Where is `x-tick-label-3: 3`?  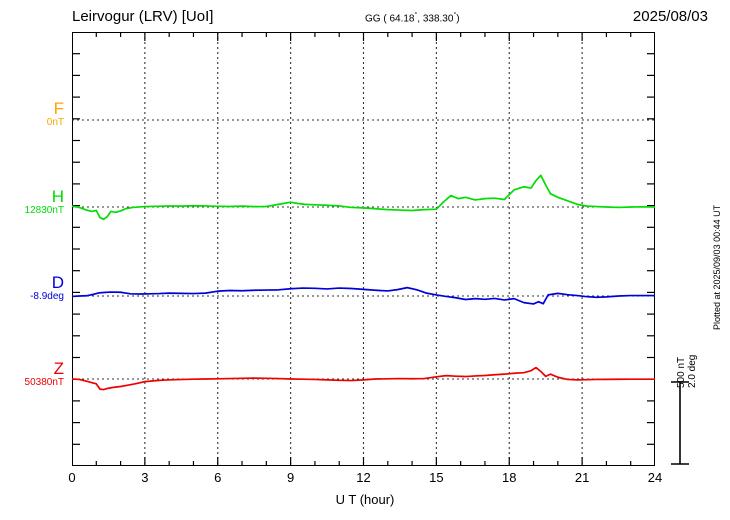 x-tick-label-3: 3 is located at coordinates (145, 477).